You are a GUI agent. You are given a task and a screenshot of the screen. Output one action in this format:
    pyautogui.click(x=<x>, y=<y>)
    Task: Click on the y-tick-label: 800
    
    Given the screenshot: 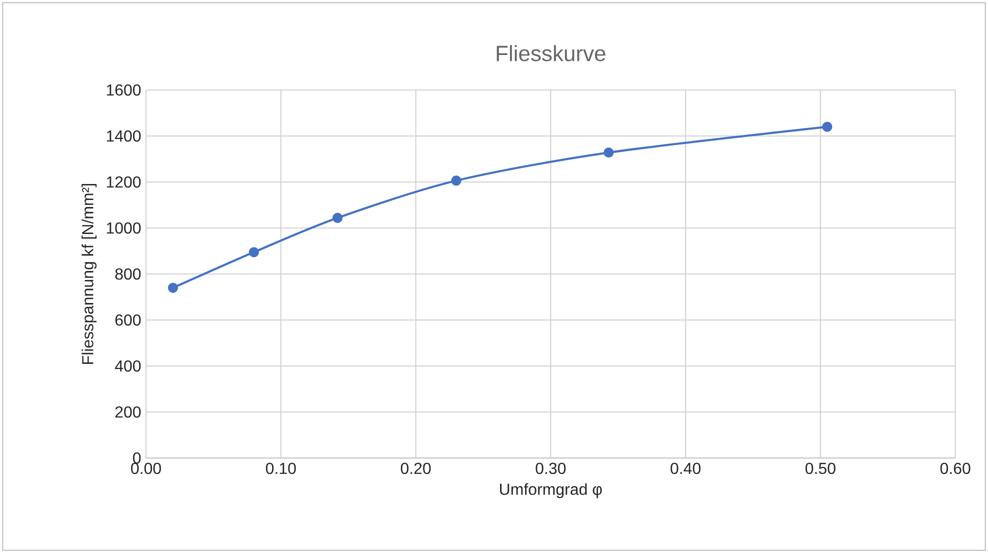 What is the action you would take?
    pyautogui.click(x=128, y=274)
    